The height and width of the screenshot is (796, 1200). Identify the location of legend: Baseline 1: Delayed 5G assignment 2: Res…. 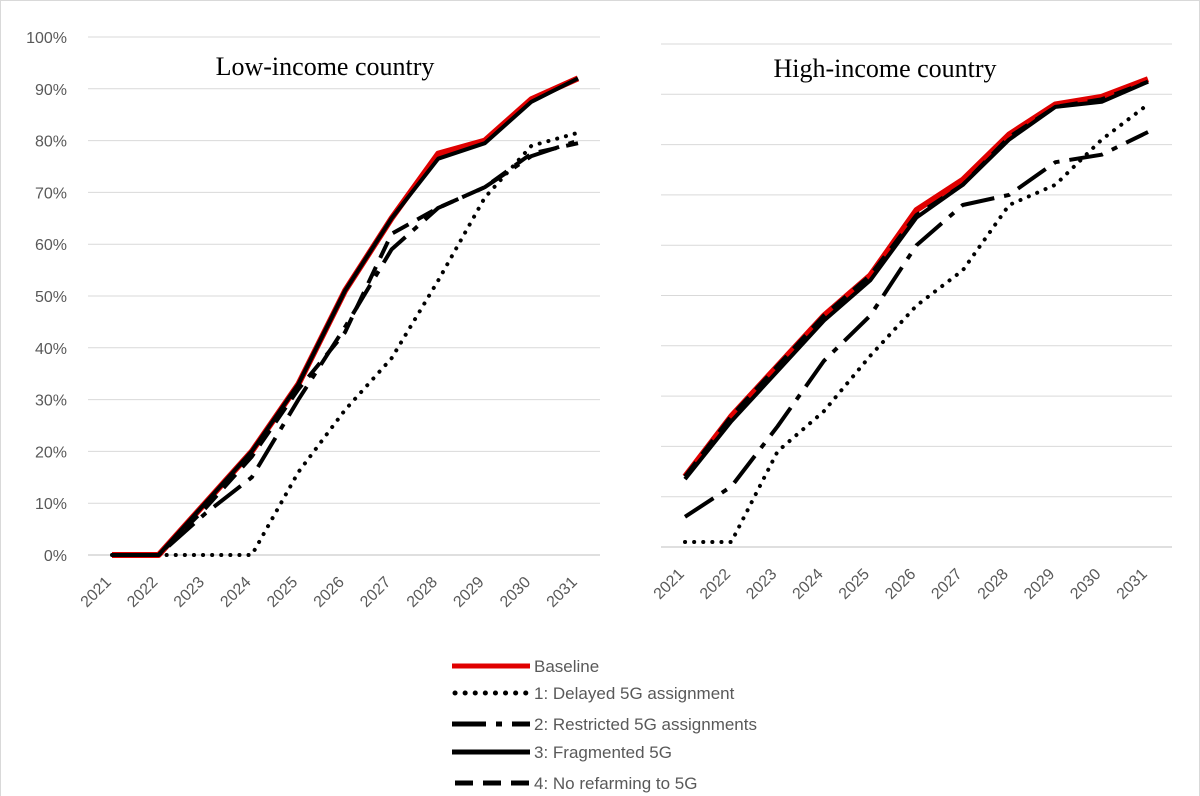
(604, 725).